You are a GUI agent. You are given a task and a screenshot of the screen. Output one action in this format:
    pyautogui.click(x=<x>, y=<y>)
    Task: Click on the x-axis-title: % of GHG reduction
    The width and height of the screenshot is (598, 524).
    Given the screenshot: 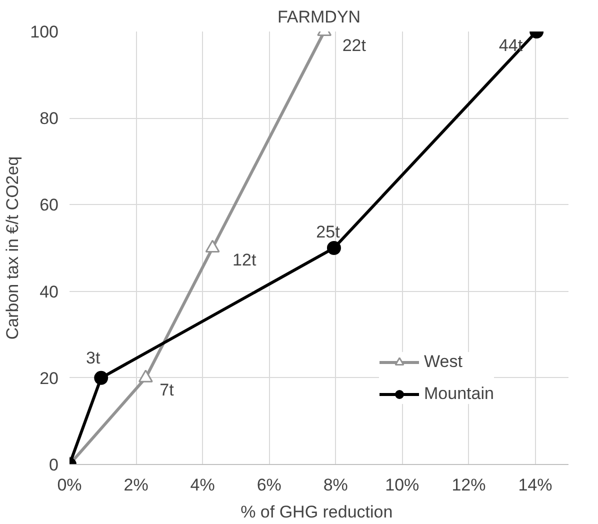 What is the action you would take?
    pyautogui.click(x=316, y=512)
    